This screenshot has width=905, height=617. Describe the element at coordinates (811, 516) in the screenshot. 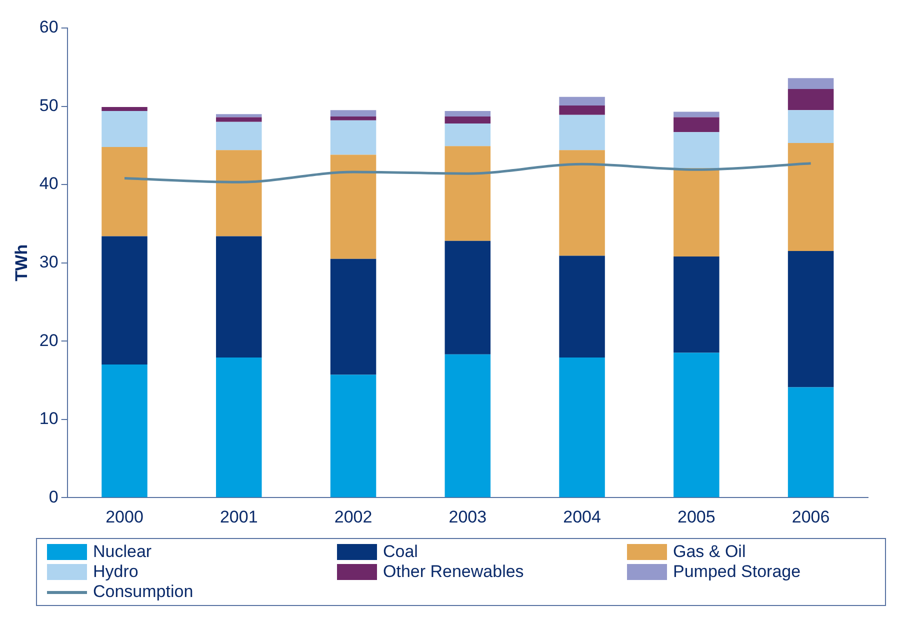

I see `x-tick-label: 2006` at that location.